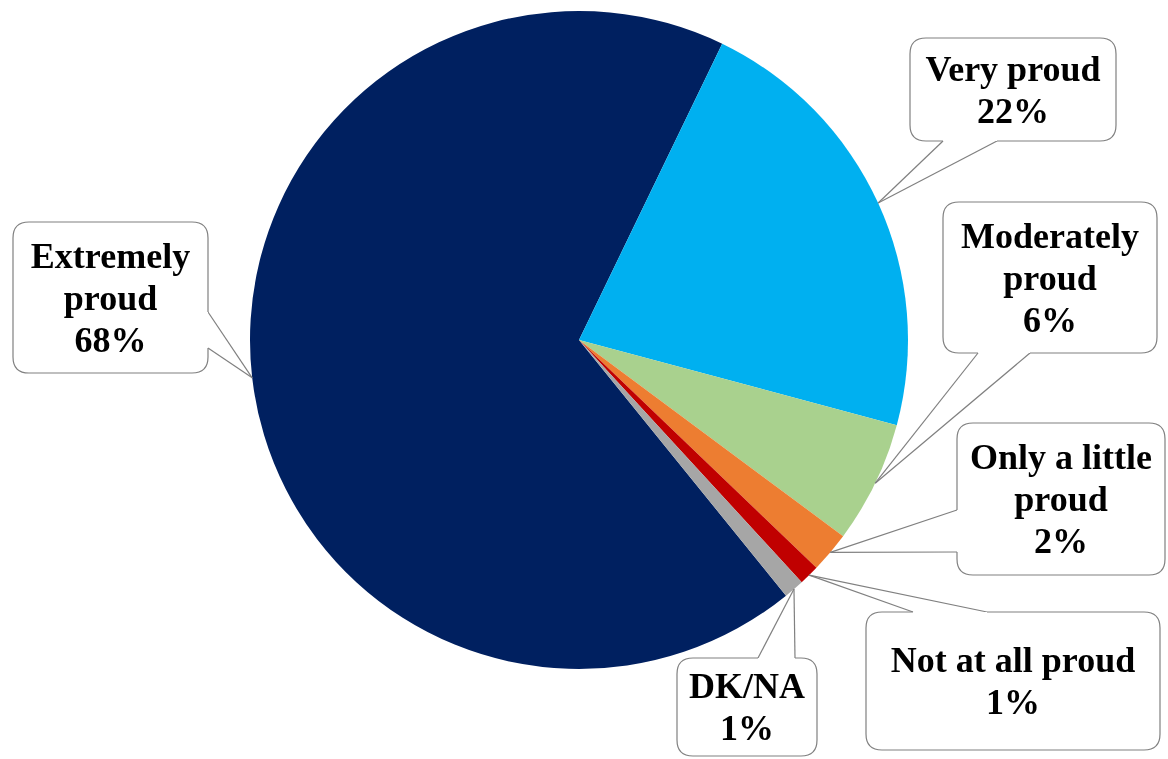 Image resolution: width=1168 pixels, height=759 pixels. Describe the element at coordinates (110, 276) in the screenshot. I see `slice-label: Extremely proud` at that location.